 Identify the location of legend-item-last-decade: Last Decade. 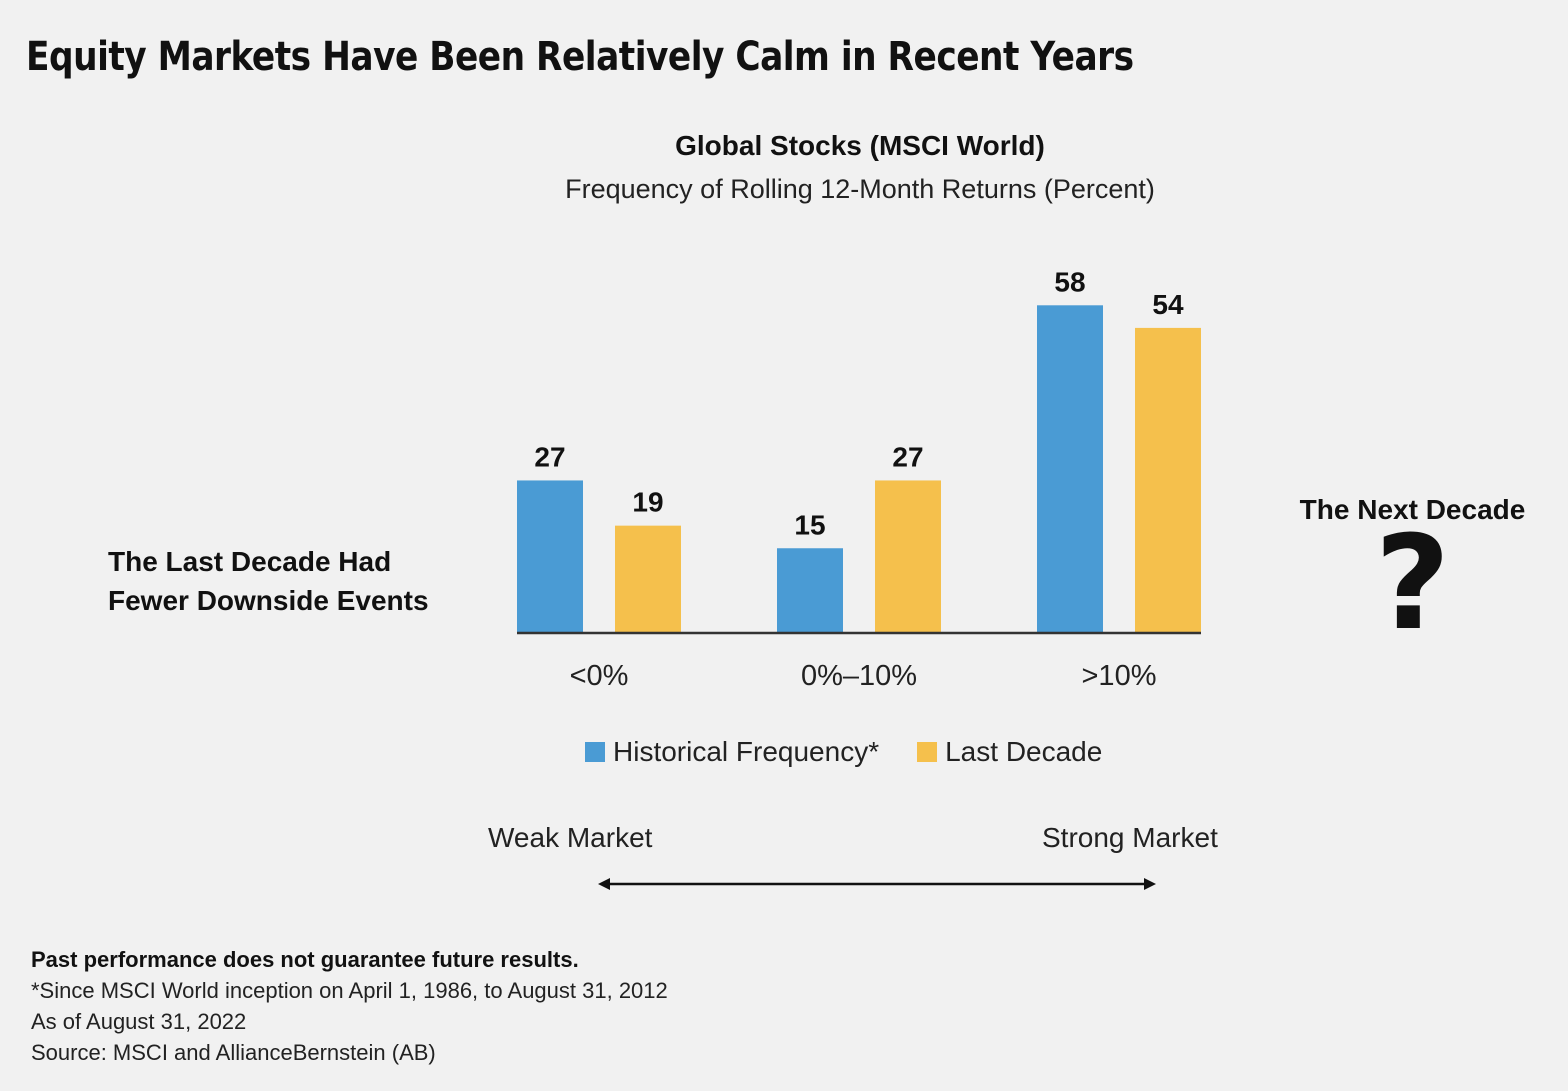
(1009, 752).